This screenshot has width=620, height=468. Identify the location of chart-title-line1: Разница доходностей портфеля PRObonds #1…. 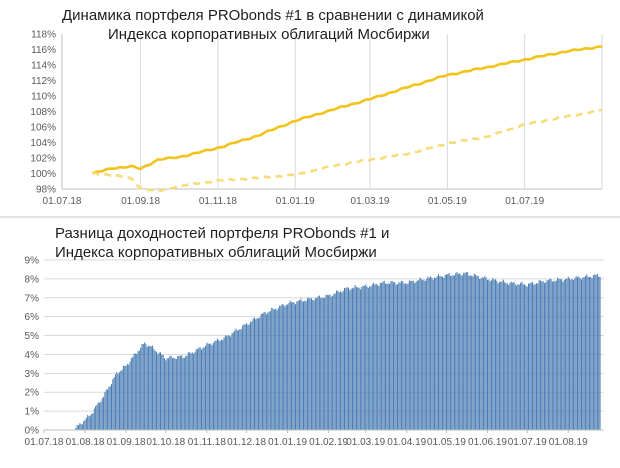
(222, 233).